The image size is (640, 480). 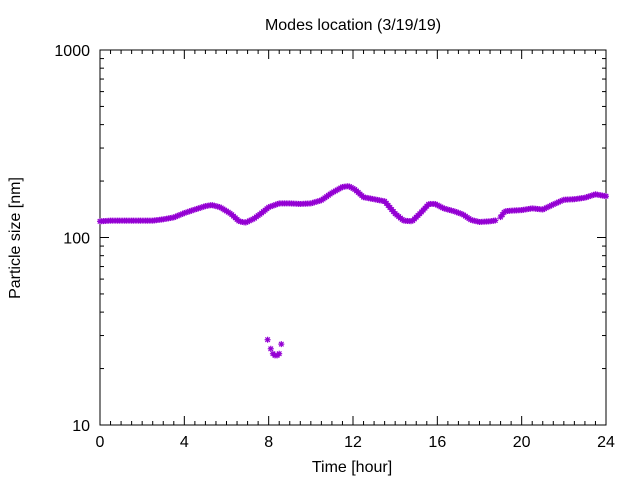 What do you see at coordinates (76, 239) in the screenshot?
I see `y-tick-label: 100` at bounding box center [76, 239].